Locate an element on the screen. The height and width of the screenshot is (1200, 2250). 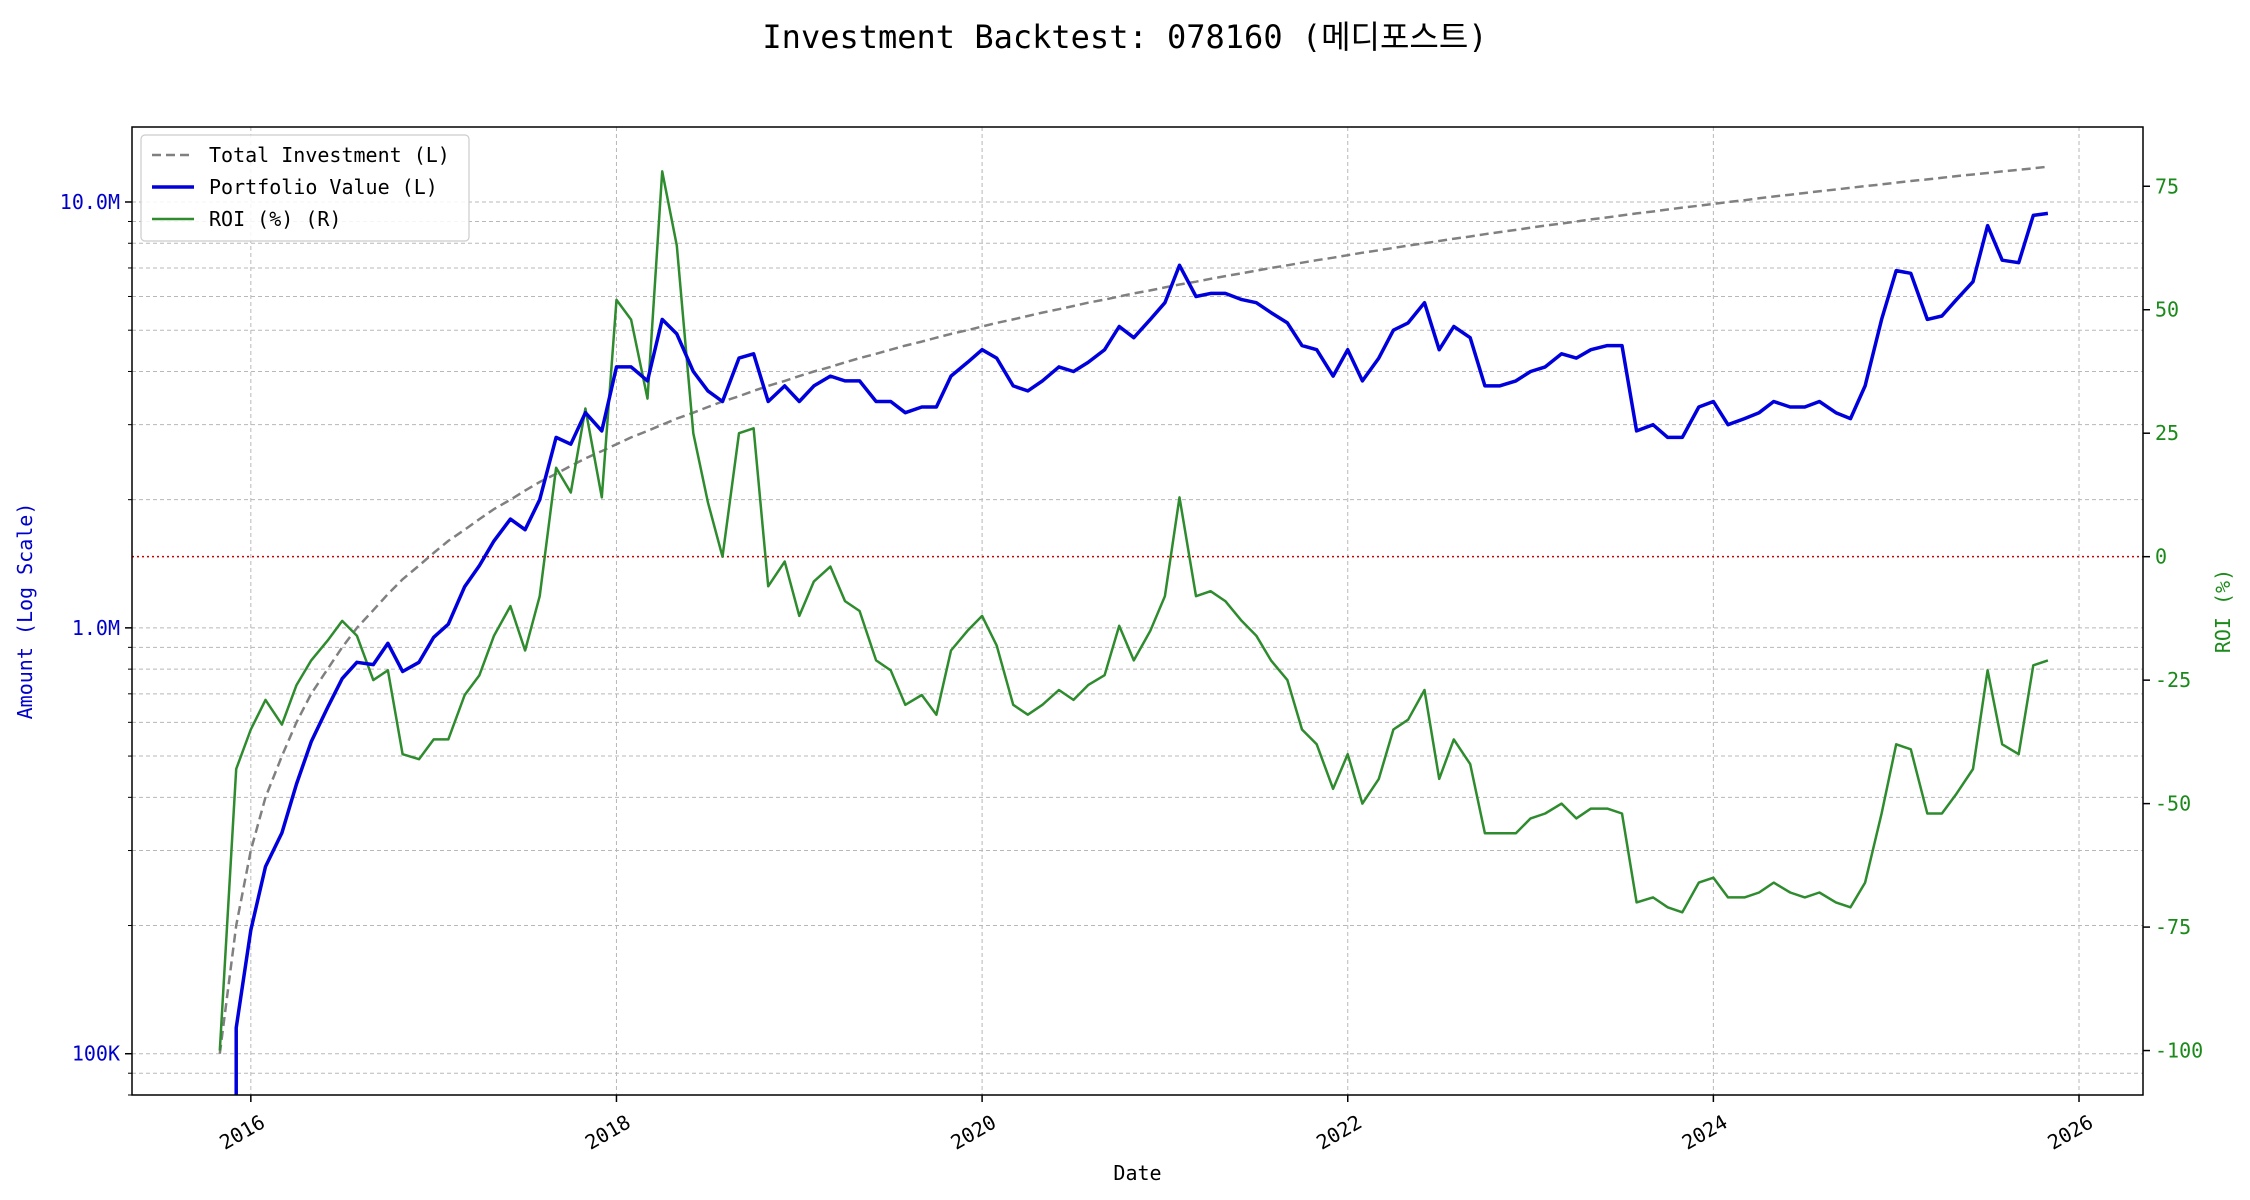
y-left-tick-label: 100K is located at coordinates (96, 1054).